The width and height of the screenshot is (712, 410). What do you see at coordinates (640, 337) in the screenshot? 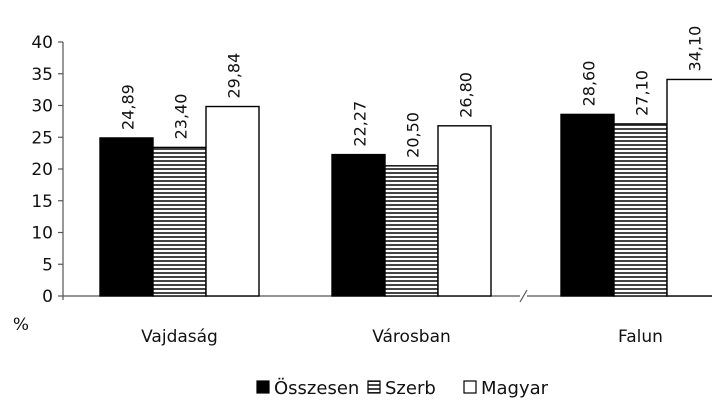
I see `category-label: Falun` at bounding box center [640, 337].